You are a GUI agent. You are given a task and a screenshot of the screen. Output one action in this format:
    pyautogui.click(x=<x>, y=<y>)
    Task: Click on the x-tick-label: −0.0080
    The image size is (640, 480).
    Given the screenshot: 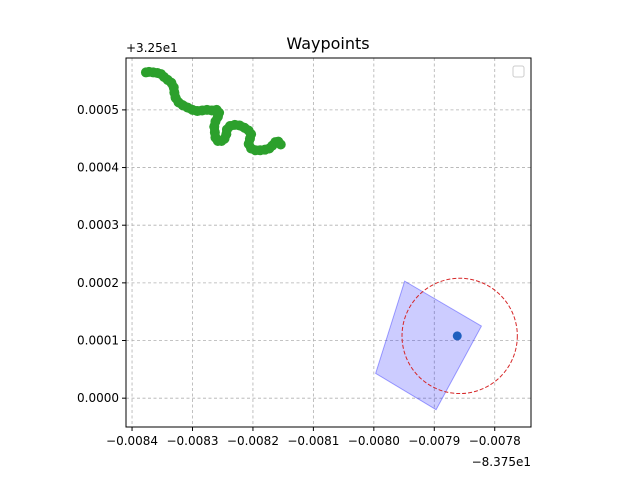 What is the action you would take?
    pyautogui.click(x=374, y=441)
    